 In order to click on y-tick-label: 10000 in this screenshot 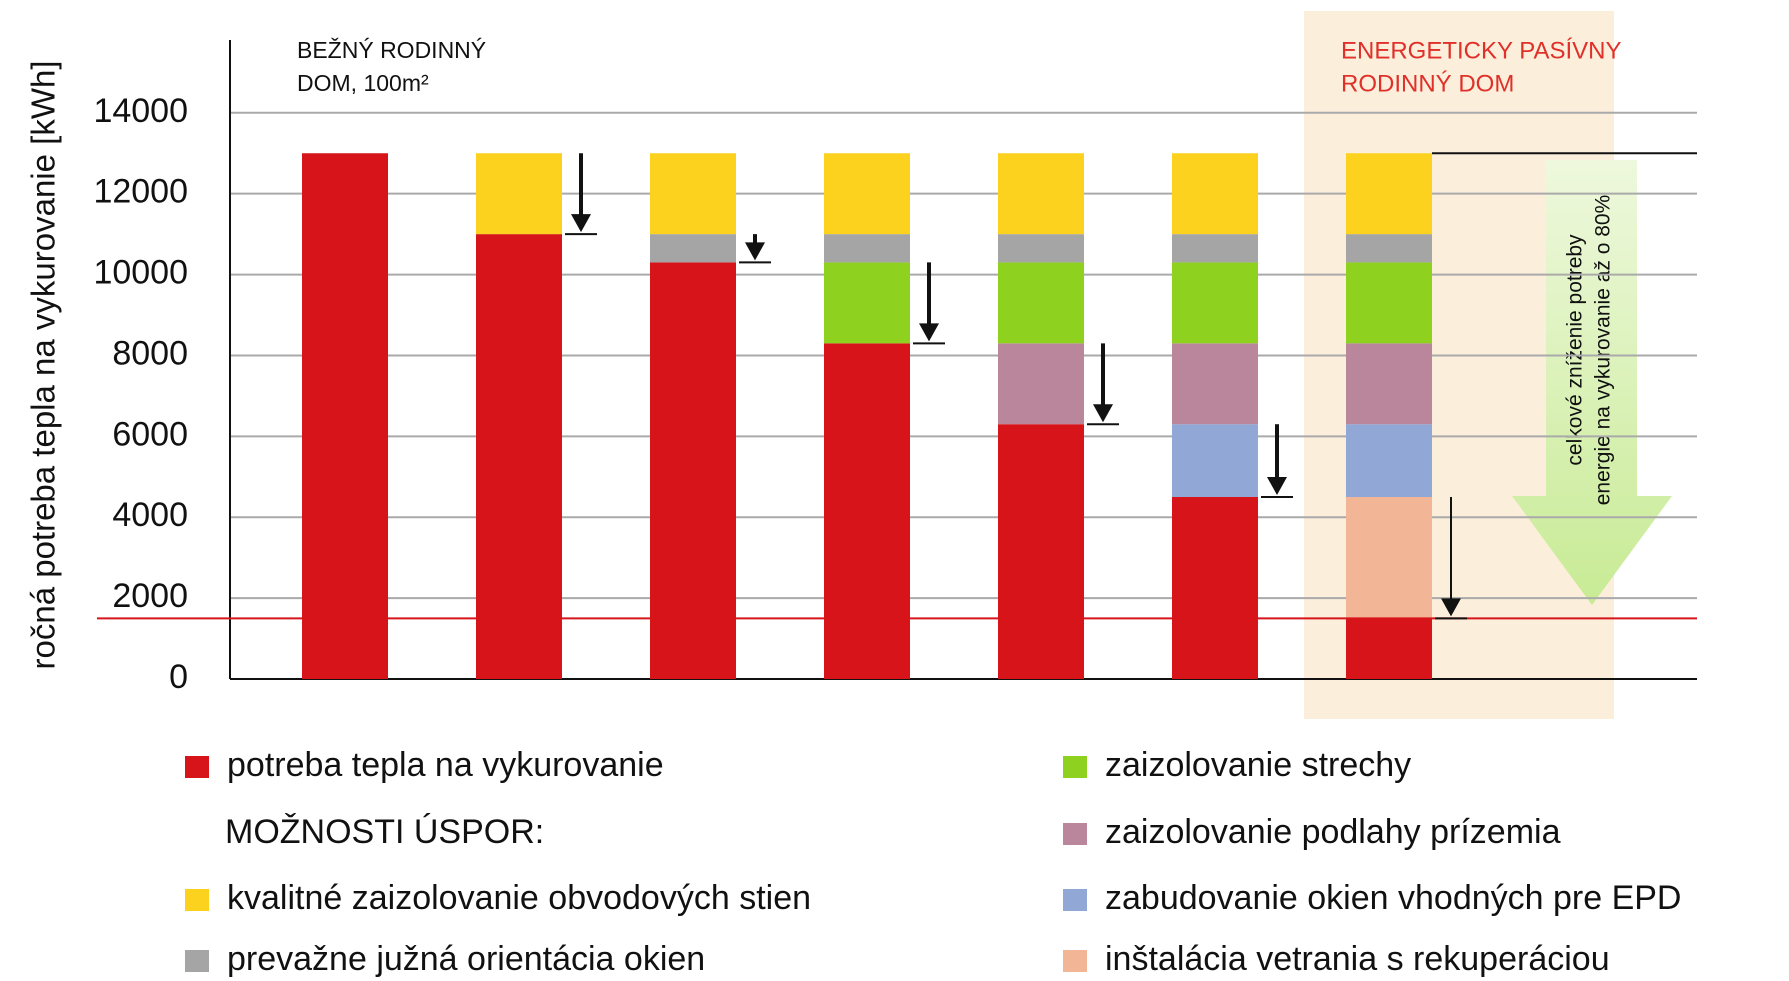, I will do `click(140, 273)`.